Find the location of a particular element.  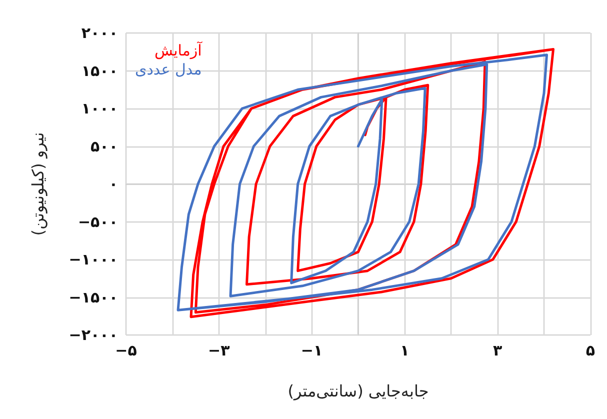

x-tick-label: ۵ is located at coordinates (590, 351).